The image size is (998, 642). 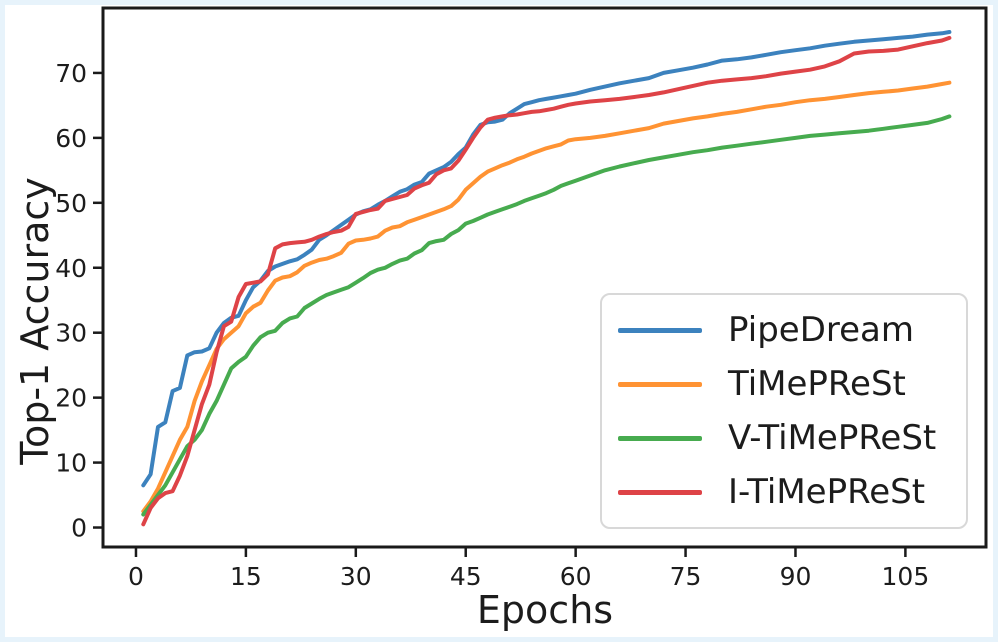 What do you see at coordinates (817, 384) in the screenshot?
I see `legend-label: TiMePReSt` at bounding box center [817, 384].